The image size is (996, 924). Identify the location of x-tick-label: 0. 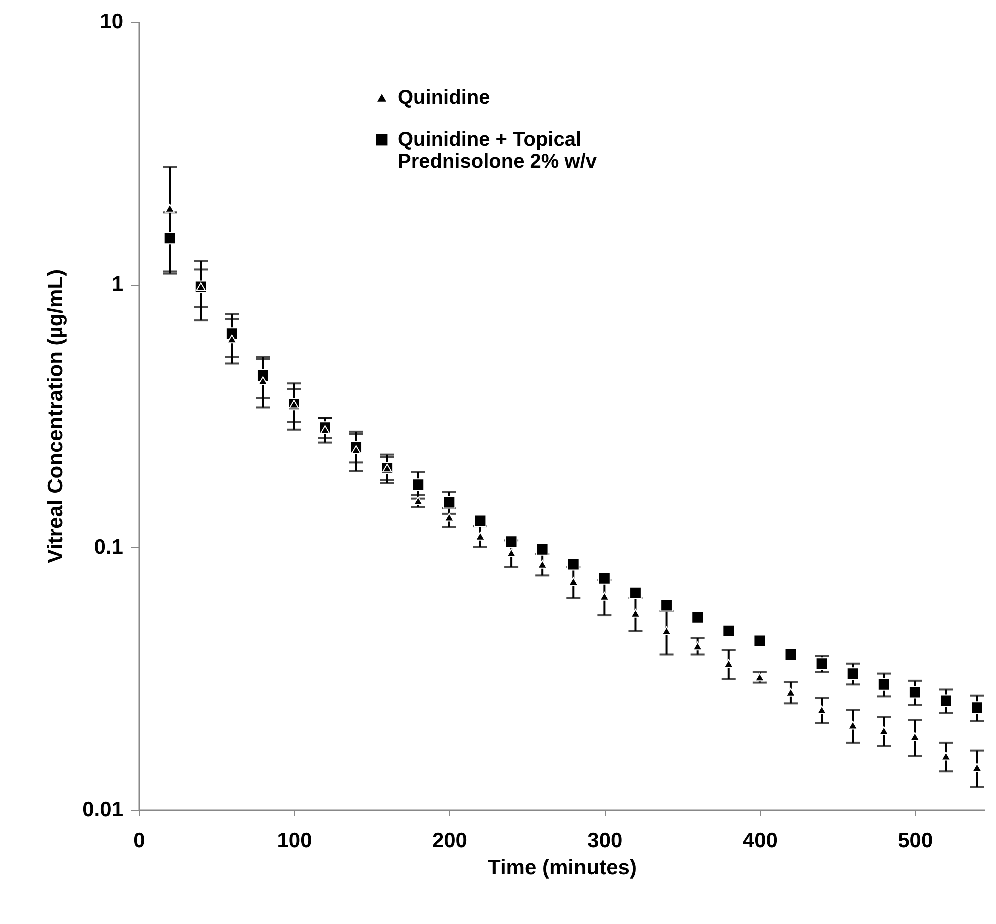
(140, 841).